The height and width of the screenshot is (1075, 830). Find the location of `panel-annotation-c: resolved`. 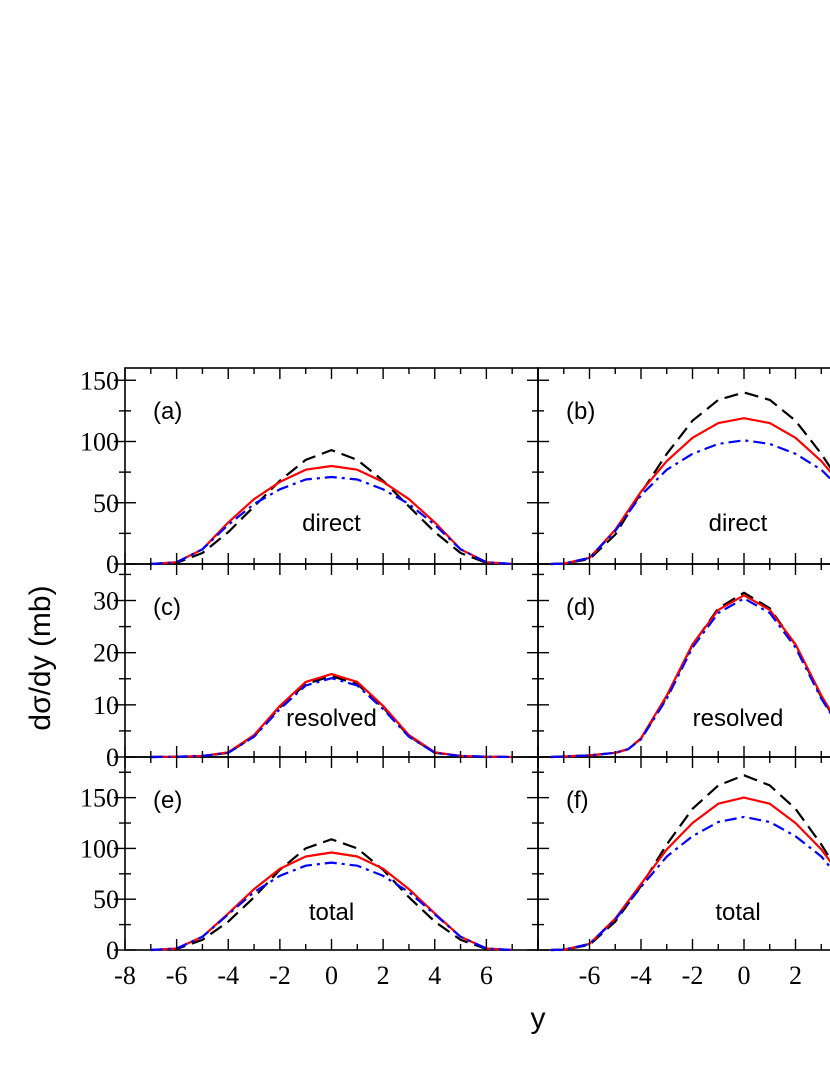

panel-annotation-c: resolved is located at coordinates (331, 718).